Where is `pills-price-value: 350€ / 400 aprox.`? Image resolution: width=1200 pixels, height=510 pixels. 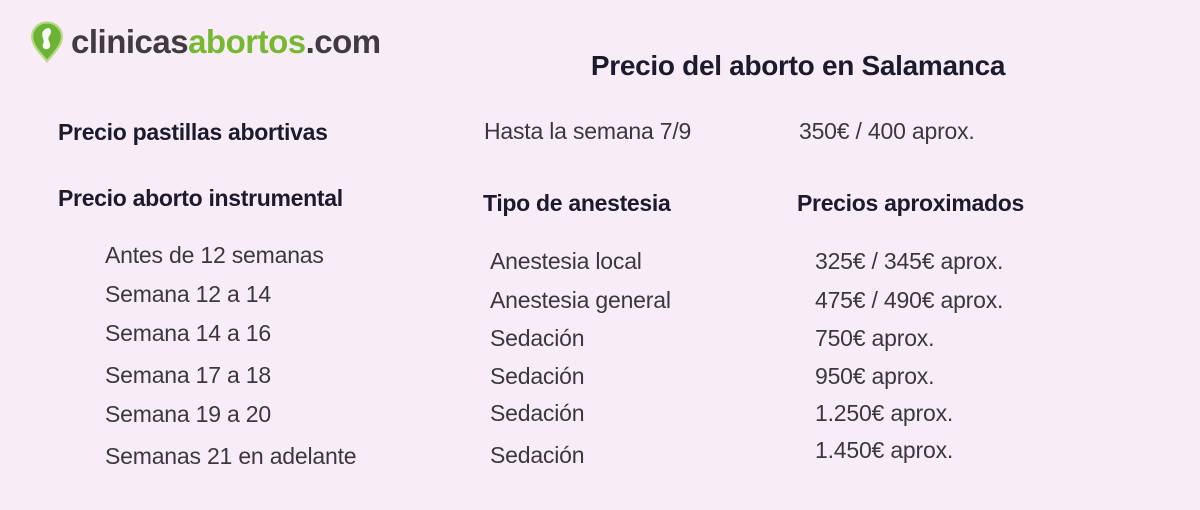
pills-price-value: 350€ / 400 aprox. is located at coordinates (887, 131).